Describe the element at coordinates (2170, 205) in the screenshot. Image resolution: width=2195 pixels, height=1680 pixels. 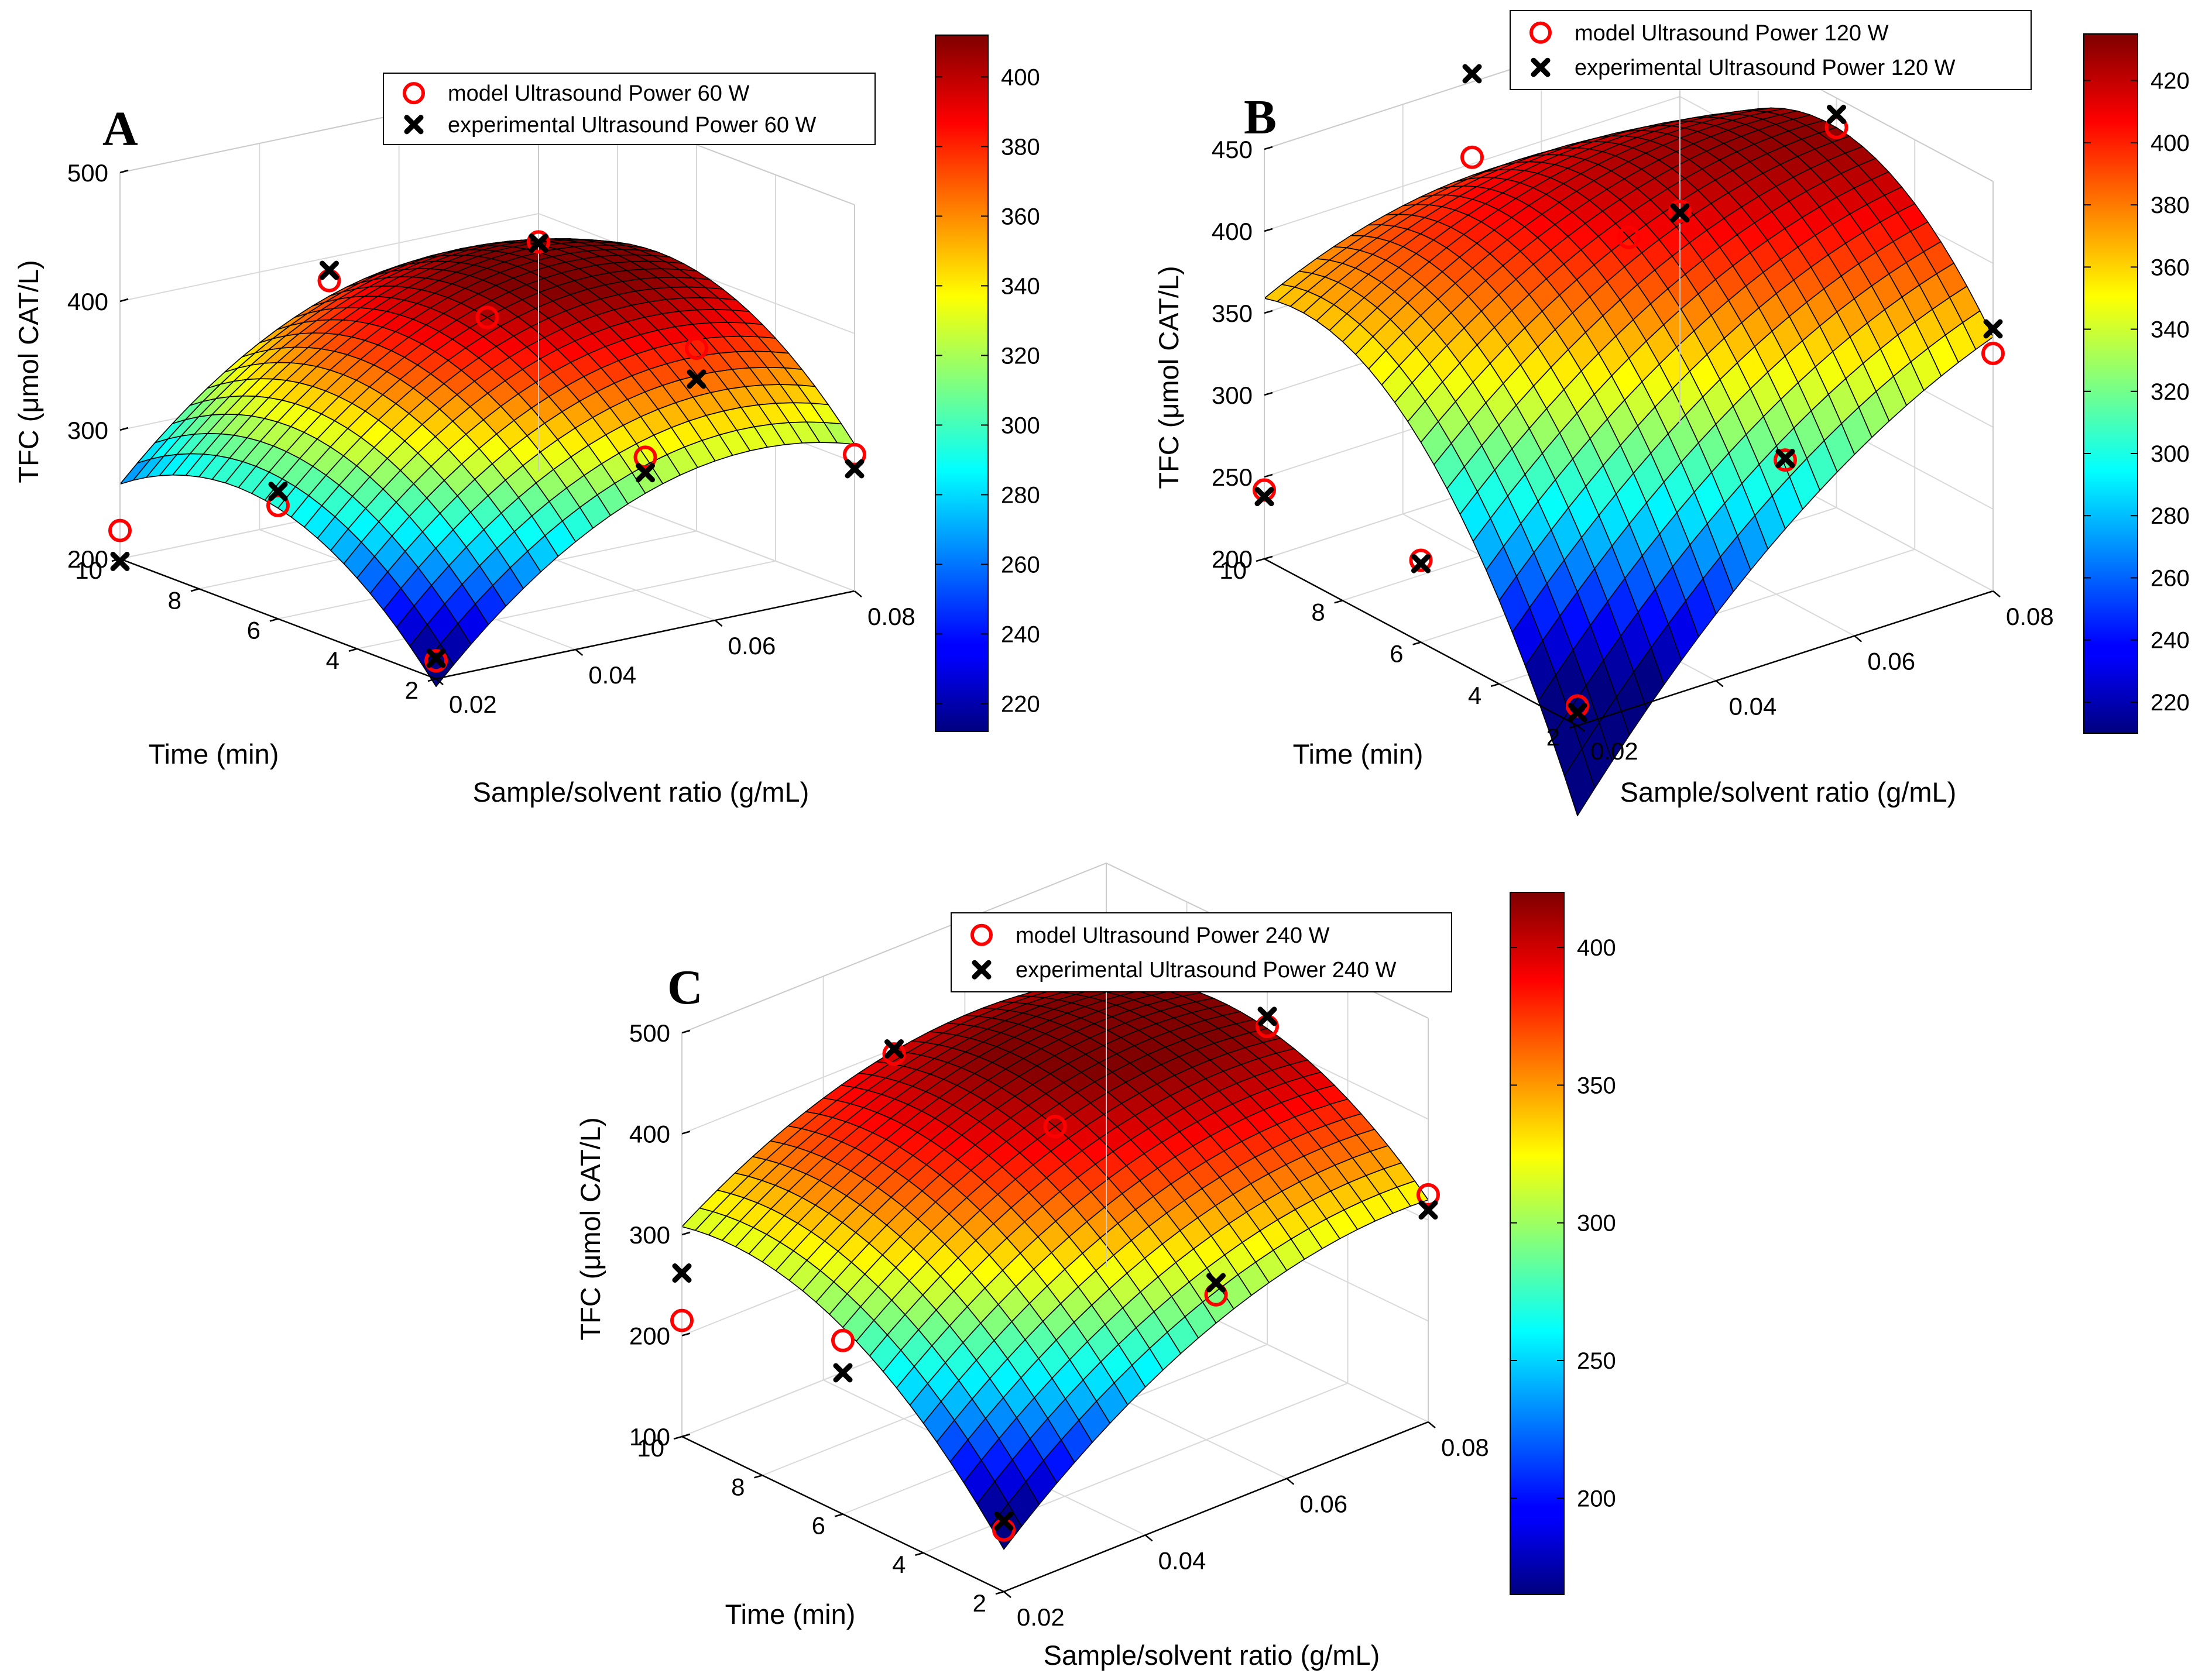
I see `colorbar-tick-label-b-8: 380` at that location.